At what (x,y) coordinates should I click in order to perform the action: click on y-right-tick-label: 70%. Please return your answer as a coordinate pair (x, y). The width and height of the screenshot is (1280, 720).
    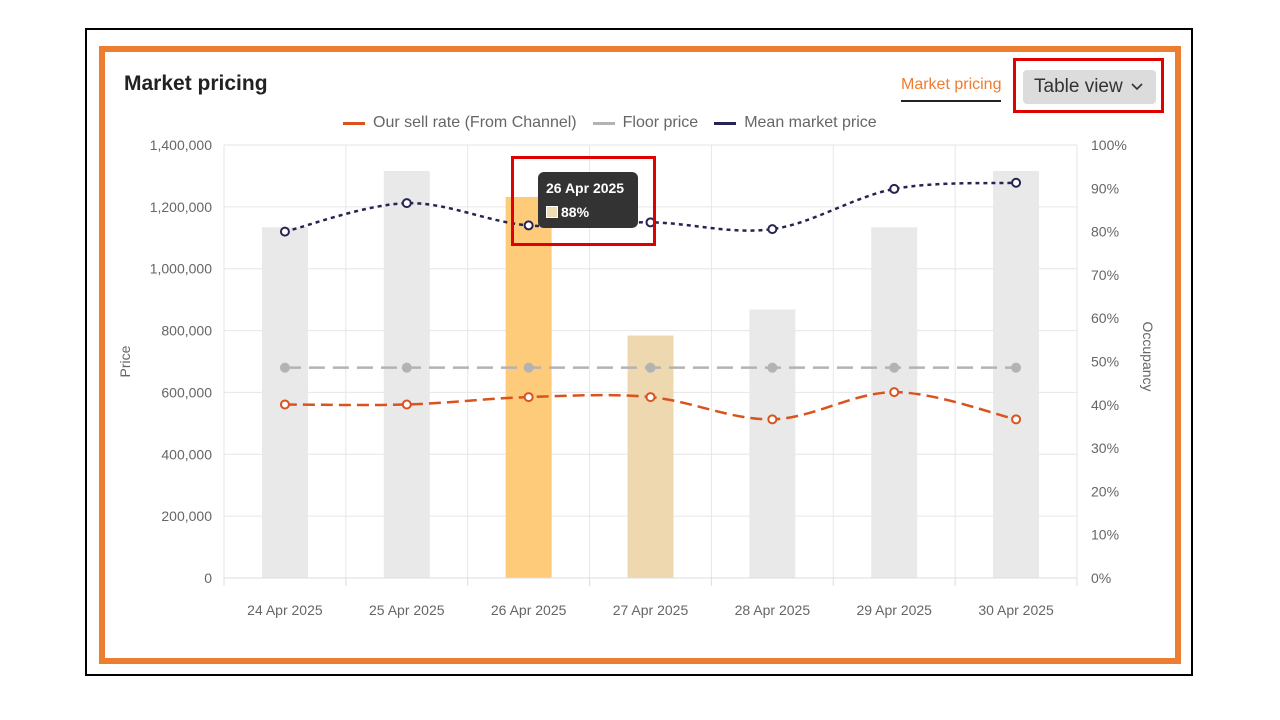
    Looking at the image, I should click on (1105, 275).